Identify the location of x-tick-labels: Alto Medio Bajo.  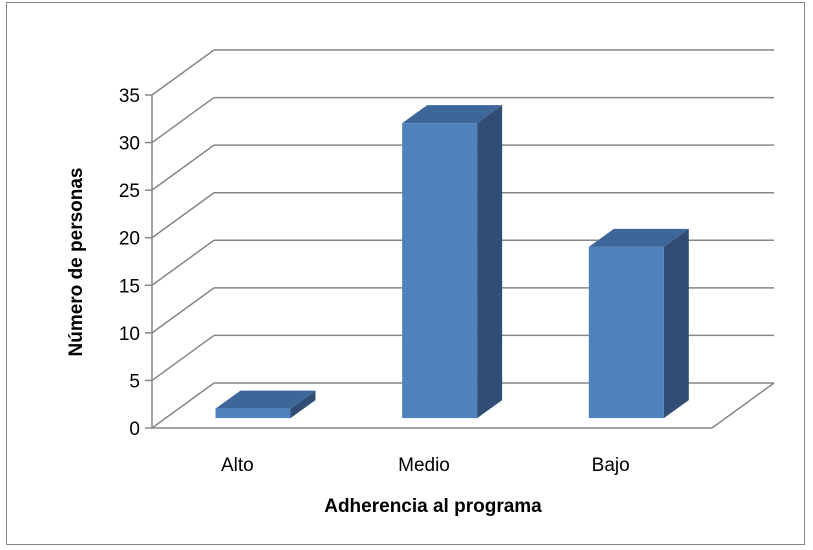
(425, 465).